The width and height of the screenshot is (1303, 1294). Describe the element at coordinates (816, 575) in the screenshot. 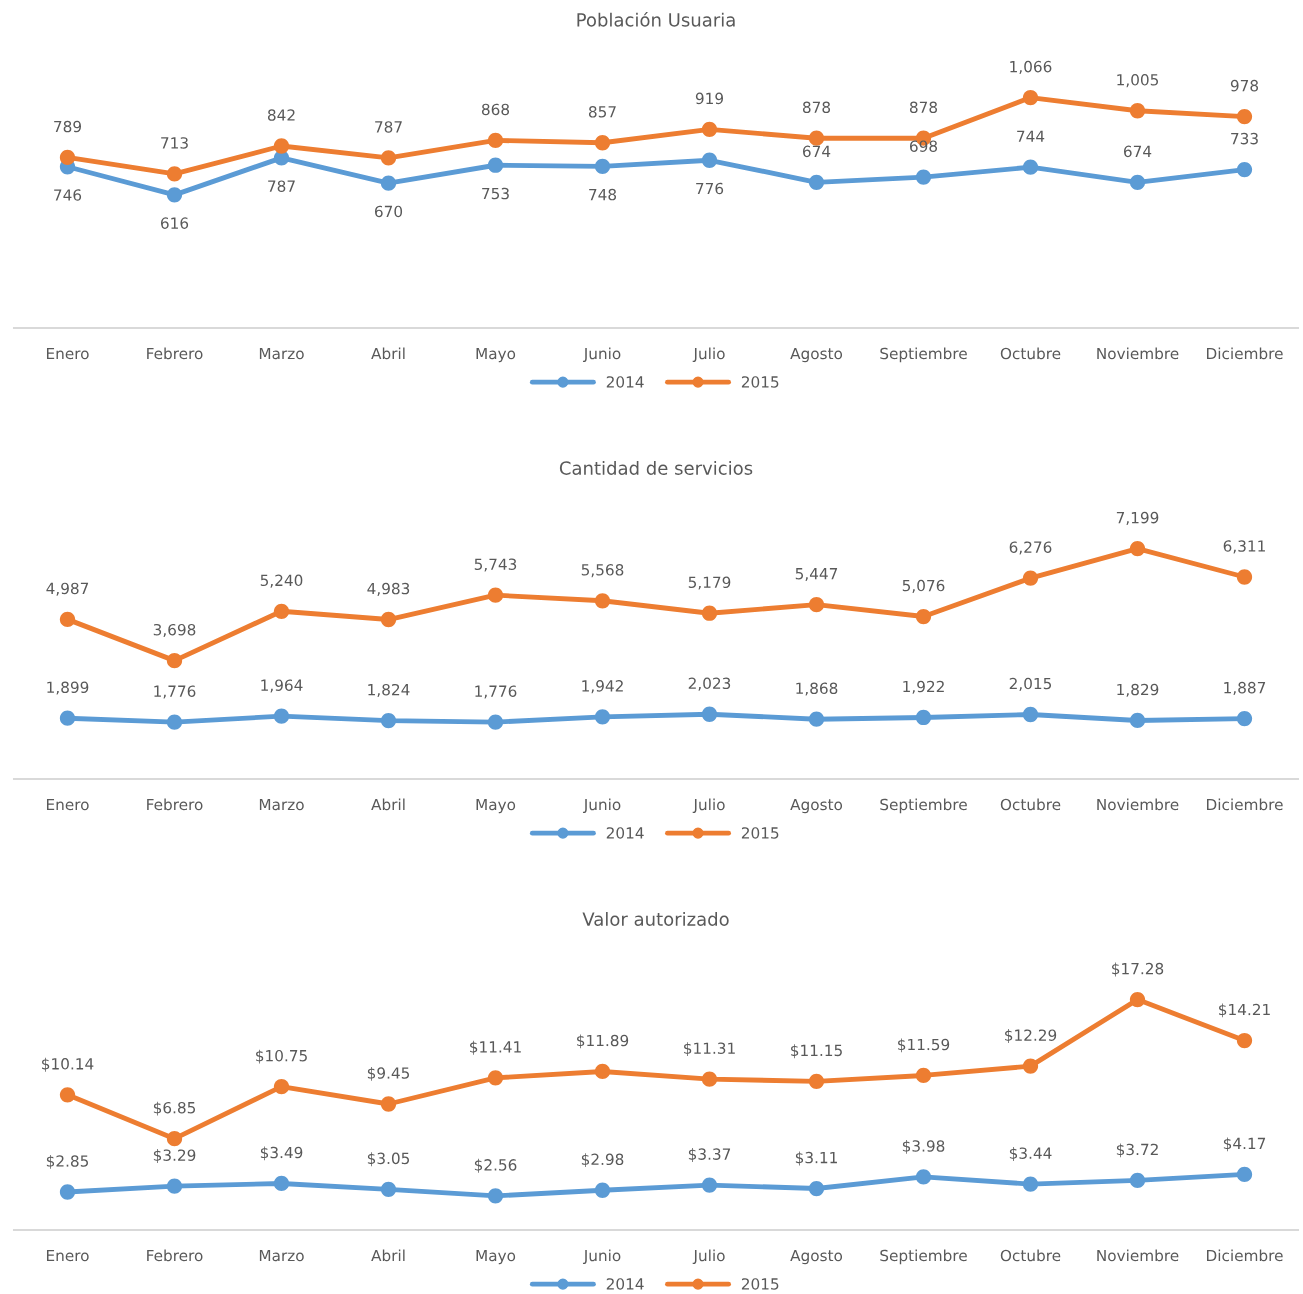

I see `data-label: 5,447` at that location.